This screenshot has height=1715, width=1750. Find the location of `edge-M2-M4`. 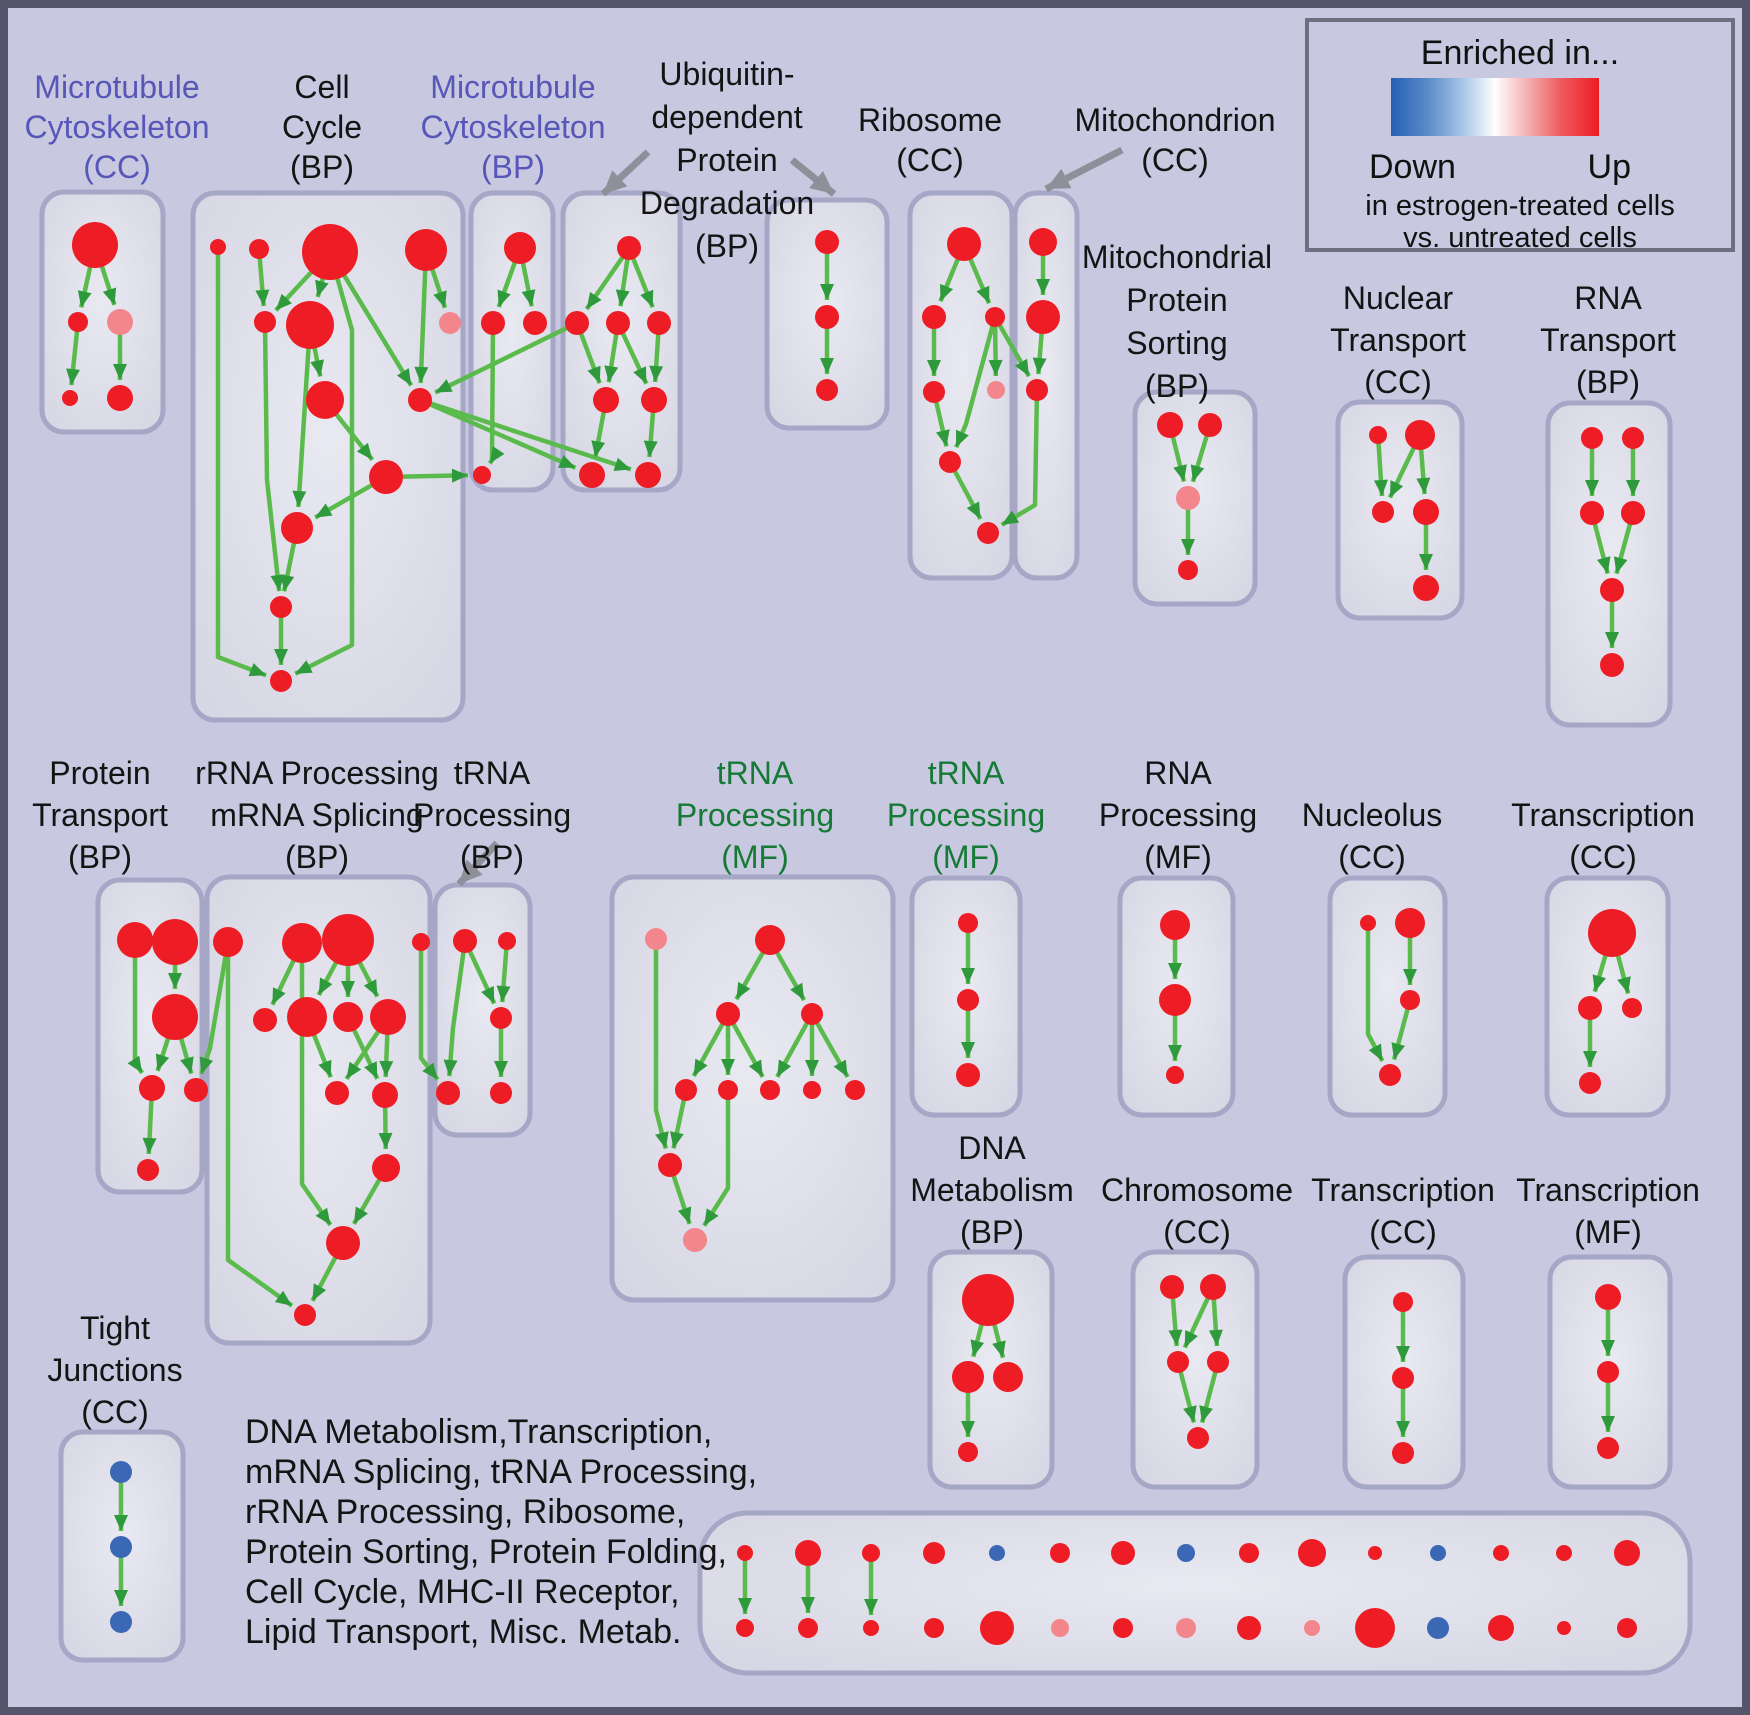

edge-M2-M4 is located at coordinates (496, 393).